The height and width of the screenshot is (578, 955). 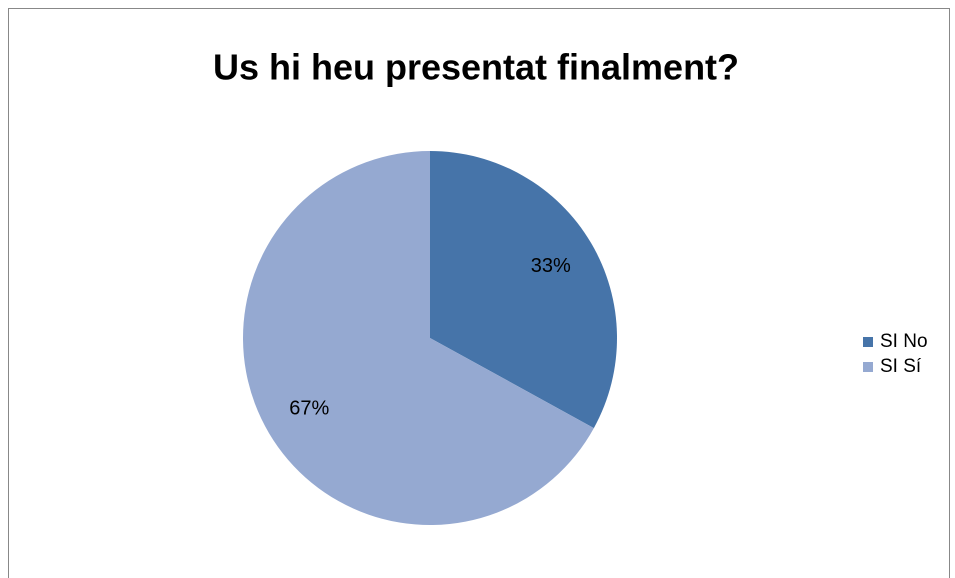 What do you see at coordinates (551, 266) in the screenshot?
I see `data-label: 33%` at bounding box center [551, 266].